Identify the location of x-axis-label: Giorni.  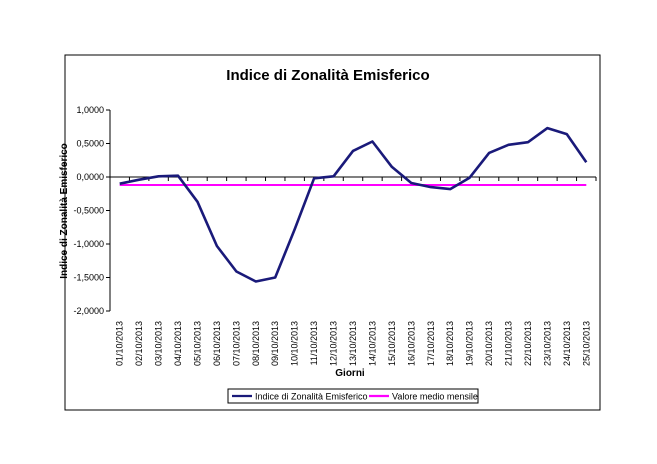
(350, 373).